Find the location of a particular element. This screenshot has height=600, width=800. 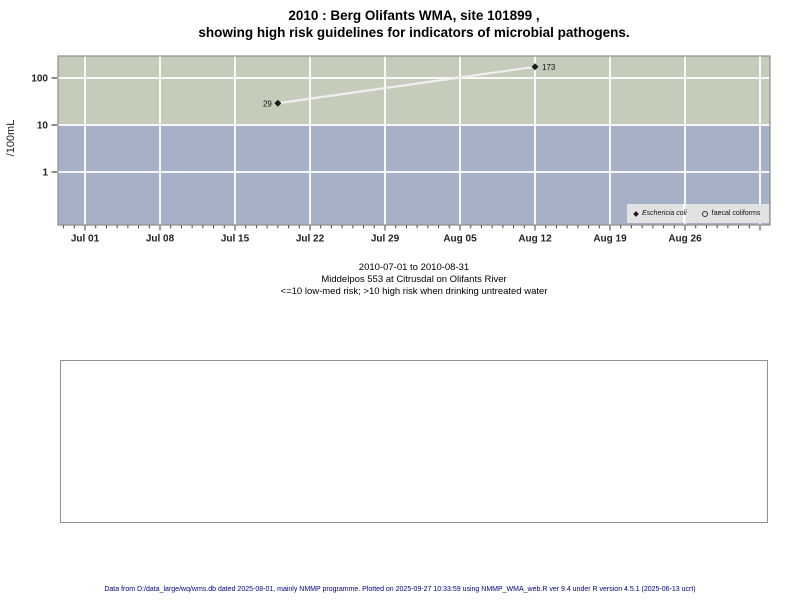

svg-text: Aug 05 is located at coordinates (460, 239).